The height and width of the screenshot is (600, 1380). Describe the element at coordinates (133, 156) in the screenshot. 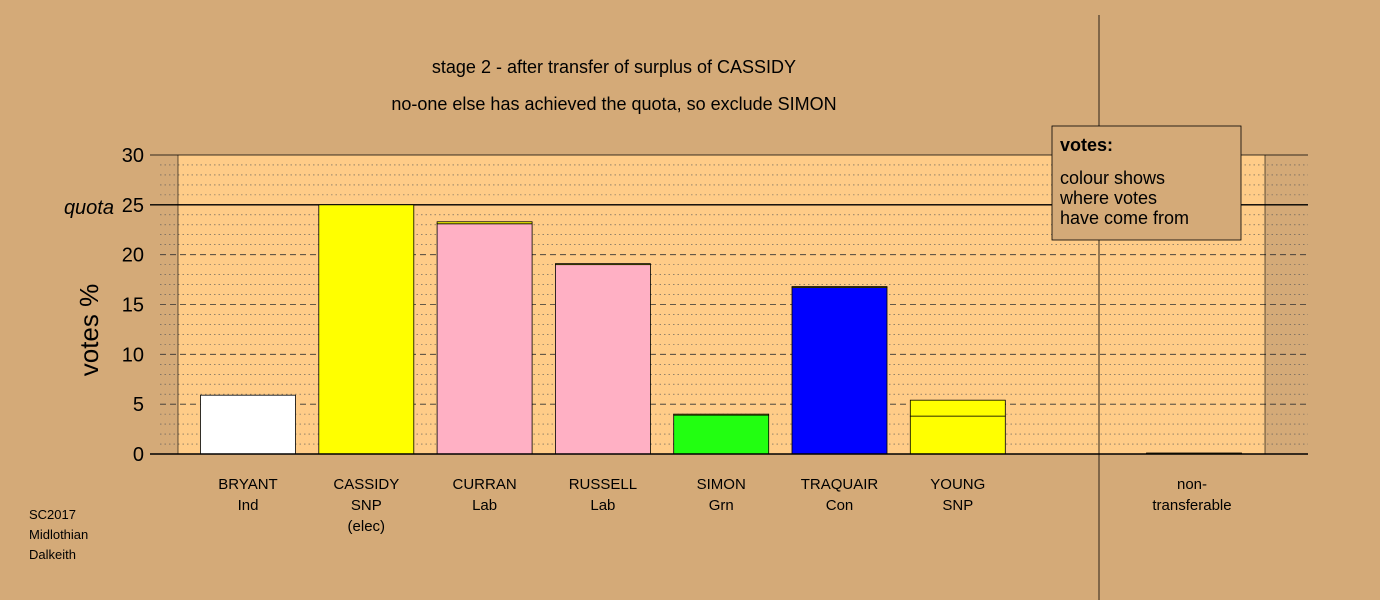

I see `y-tick-label: 30` at that location.